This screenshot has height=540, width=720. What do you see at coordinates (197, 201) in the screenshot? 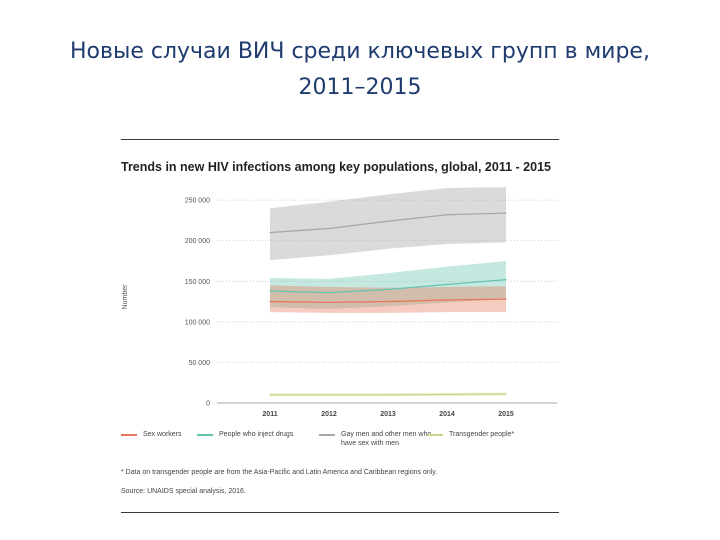
I see `y-tick-label: 250 000` at bounding box center [197, 201].